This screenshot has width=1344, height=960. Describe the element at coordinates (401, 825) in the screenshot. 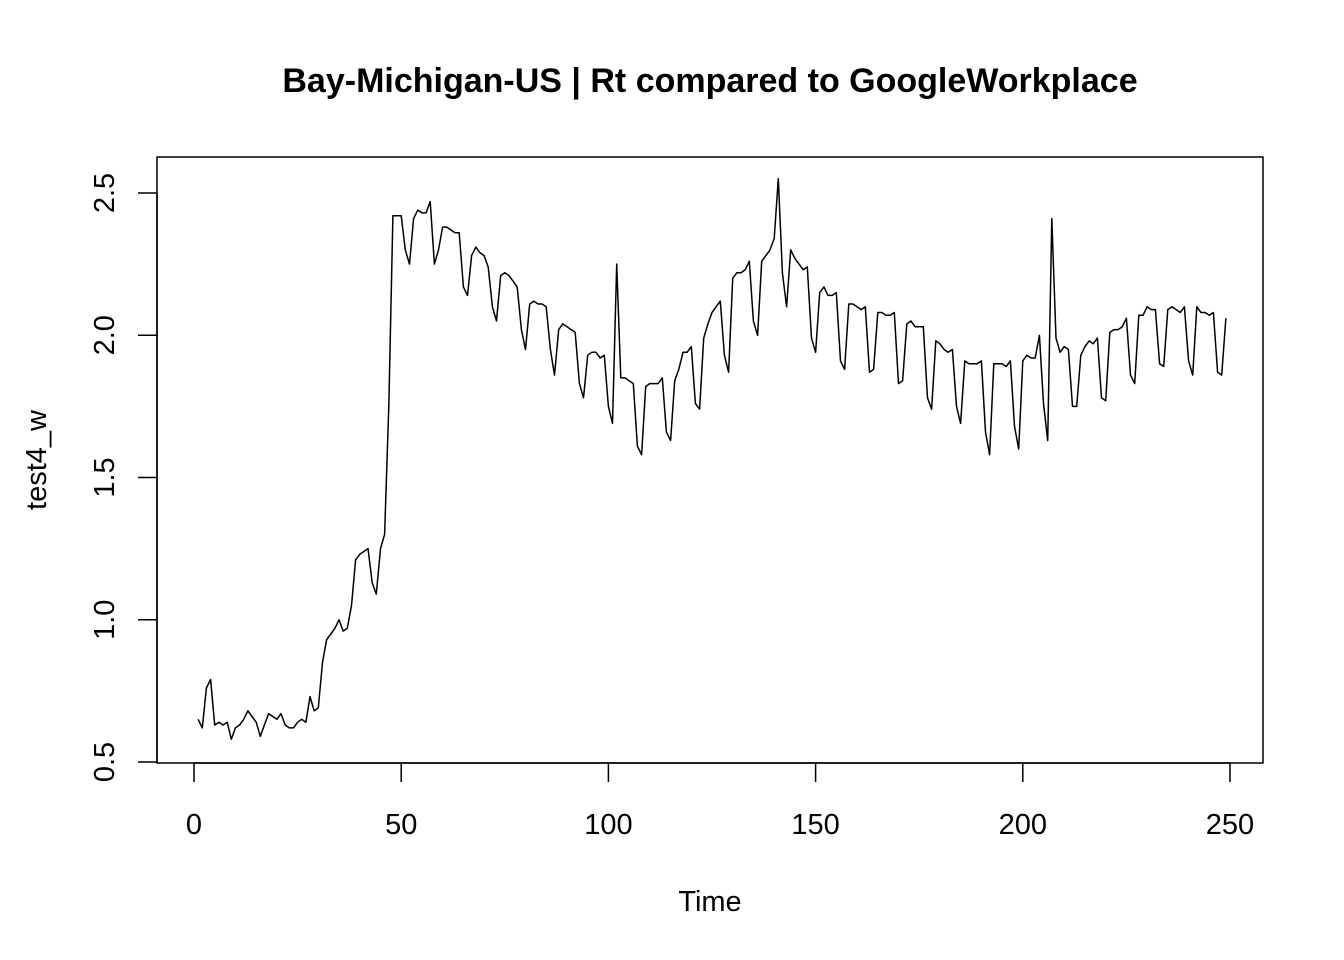

I see `x-tick-label: 50` at that location.